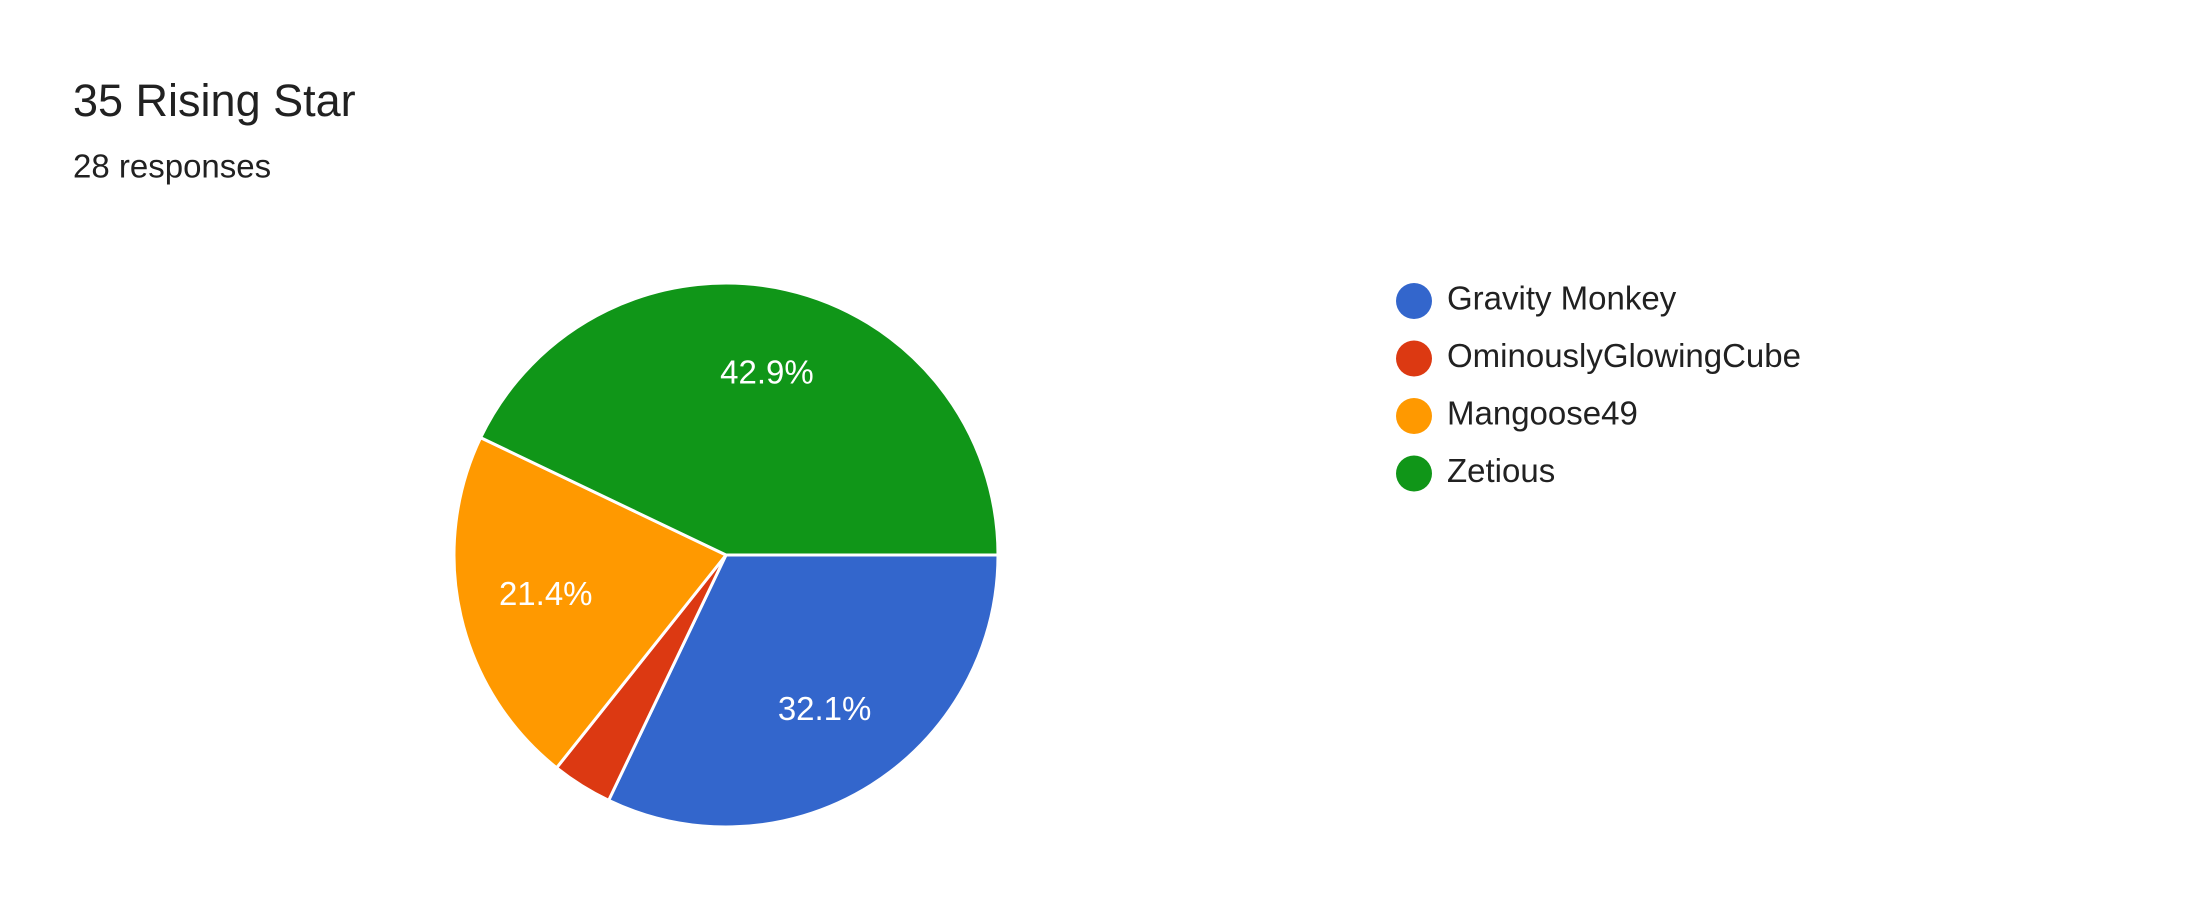 Image resolution: width=2196 pixels, height=924 pixels. Describe the element at coordinates (1624, 355) in the screenshot. I see `legend-label: OminouslyGlowingCube` at that location.